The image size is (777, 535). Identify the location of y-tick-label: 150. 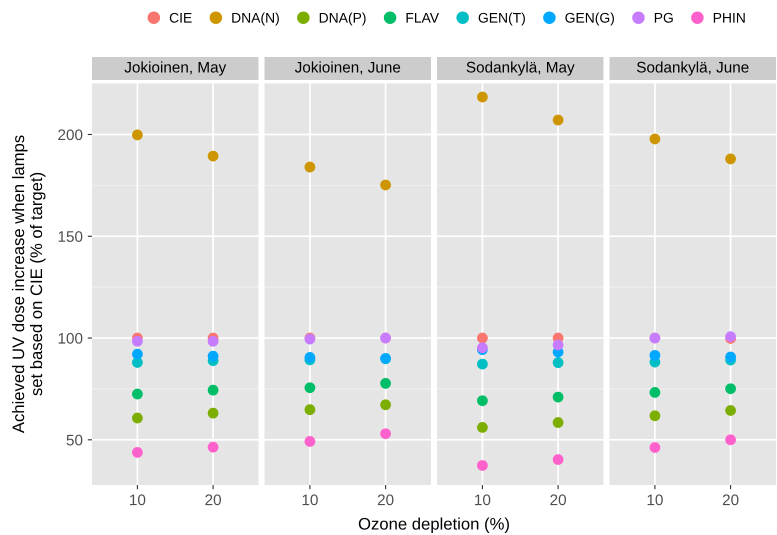
(70, 236).